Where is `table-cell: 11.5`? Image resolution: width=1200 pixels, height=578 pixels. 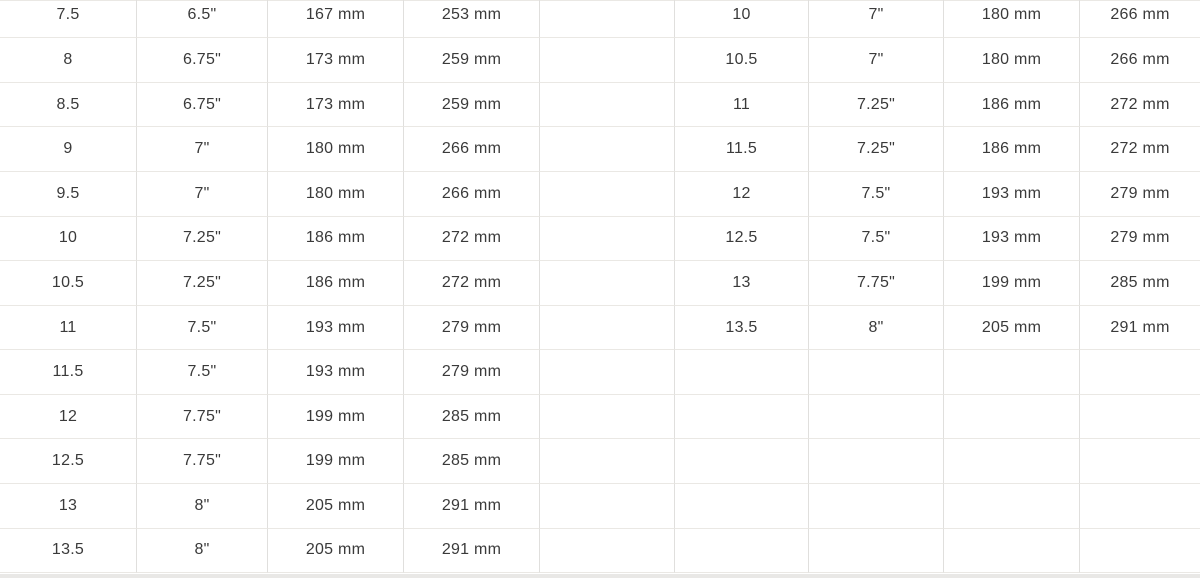
table-cell: 11.5 is located at coordinates (742, 150).